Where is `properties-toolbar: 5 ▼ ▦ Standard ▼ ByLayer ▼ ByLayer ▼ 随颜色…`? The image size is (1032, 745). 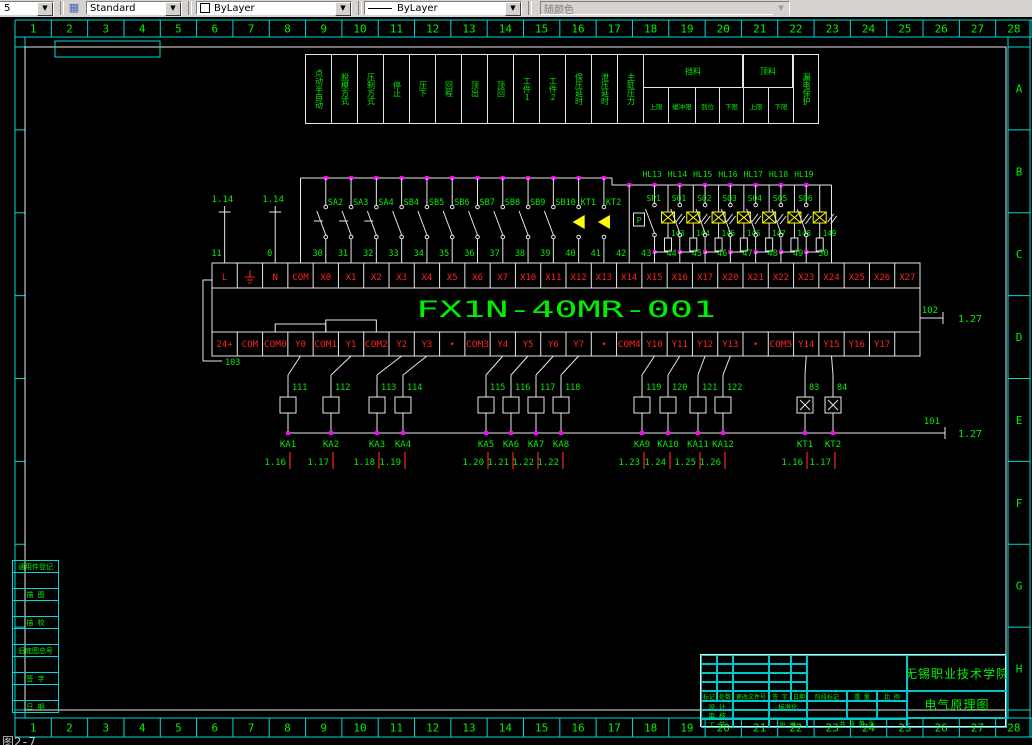
properties-toolbar: 5 ▼ ▦ Standard ▼ ByLayer ▼ ByLayer ▼ 随颜色… is located at coordinates (516, 9).